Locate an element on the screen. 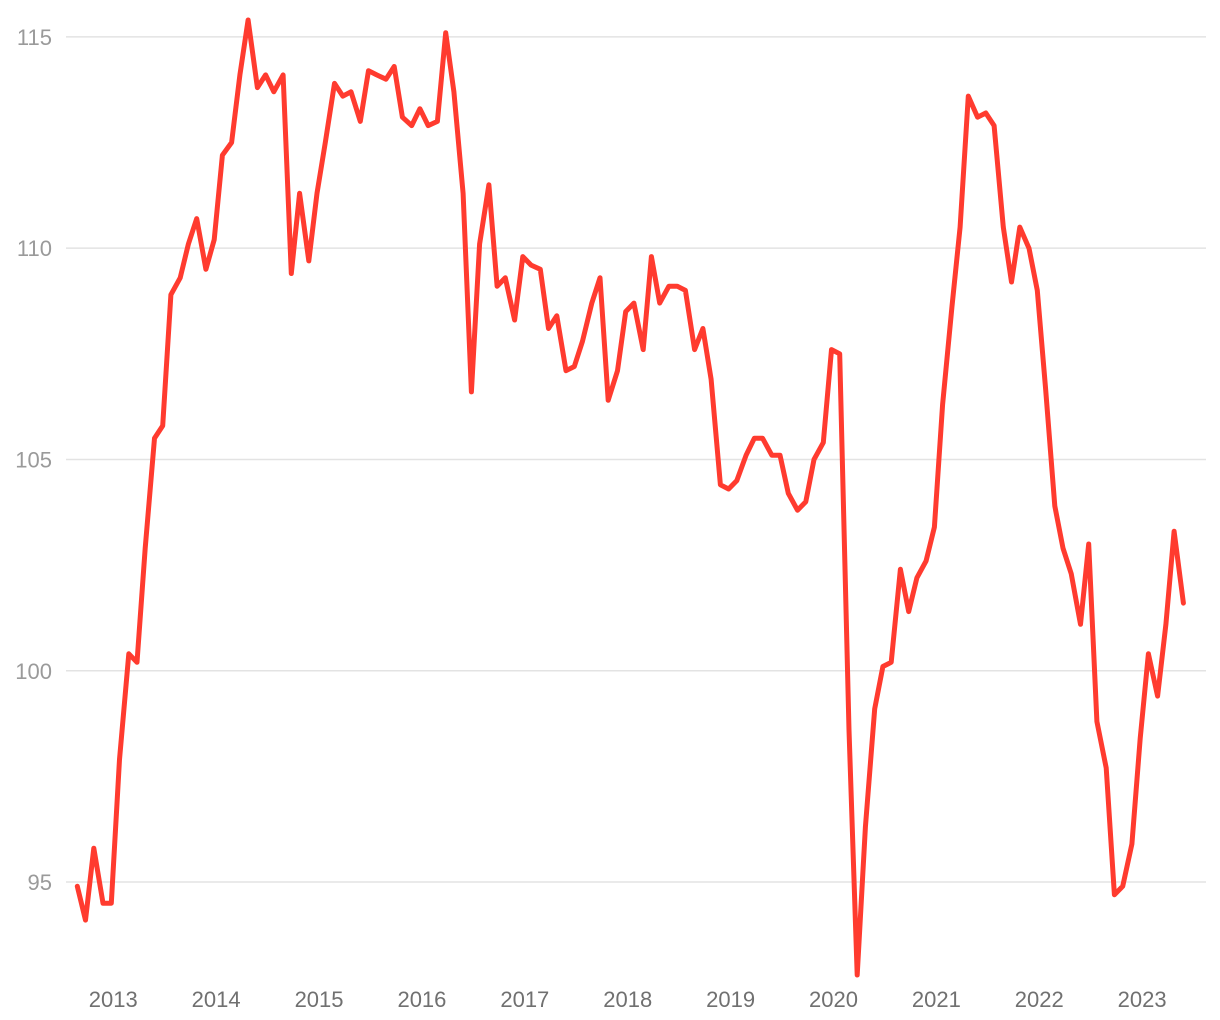 This screenshot has height=1020, width=1220. y-tick-label: 105 is located at coordinates (33, 459).